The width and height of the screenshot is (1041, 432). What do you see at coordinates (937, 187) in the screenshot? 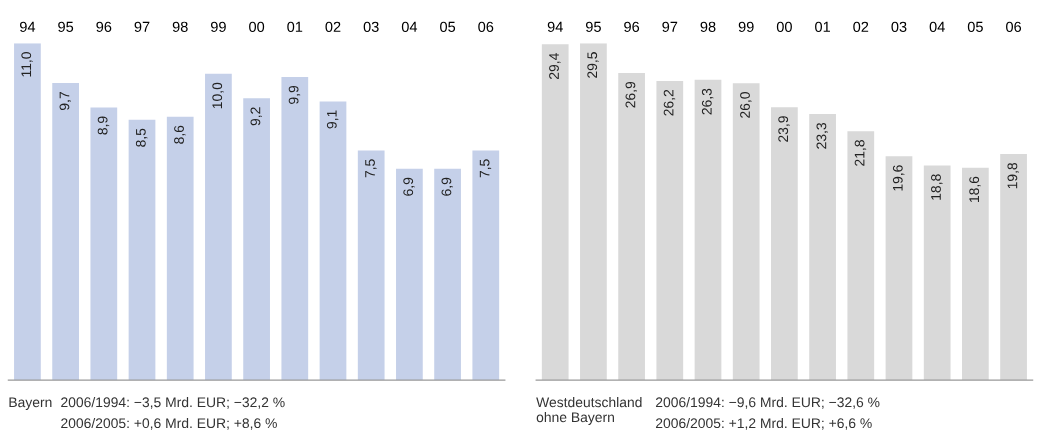
I see `data-label: 18,8` at bounding box center [937, 187].